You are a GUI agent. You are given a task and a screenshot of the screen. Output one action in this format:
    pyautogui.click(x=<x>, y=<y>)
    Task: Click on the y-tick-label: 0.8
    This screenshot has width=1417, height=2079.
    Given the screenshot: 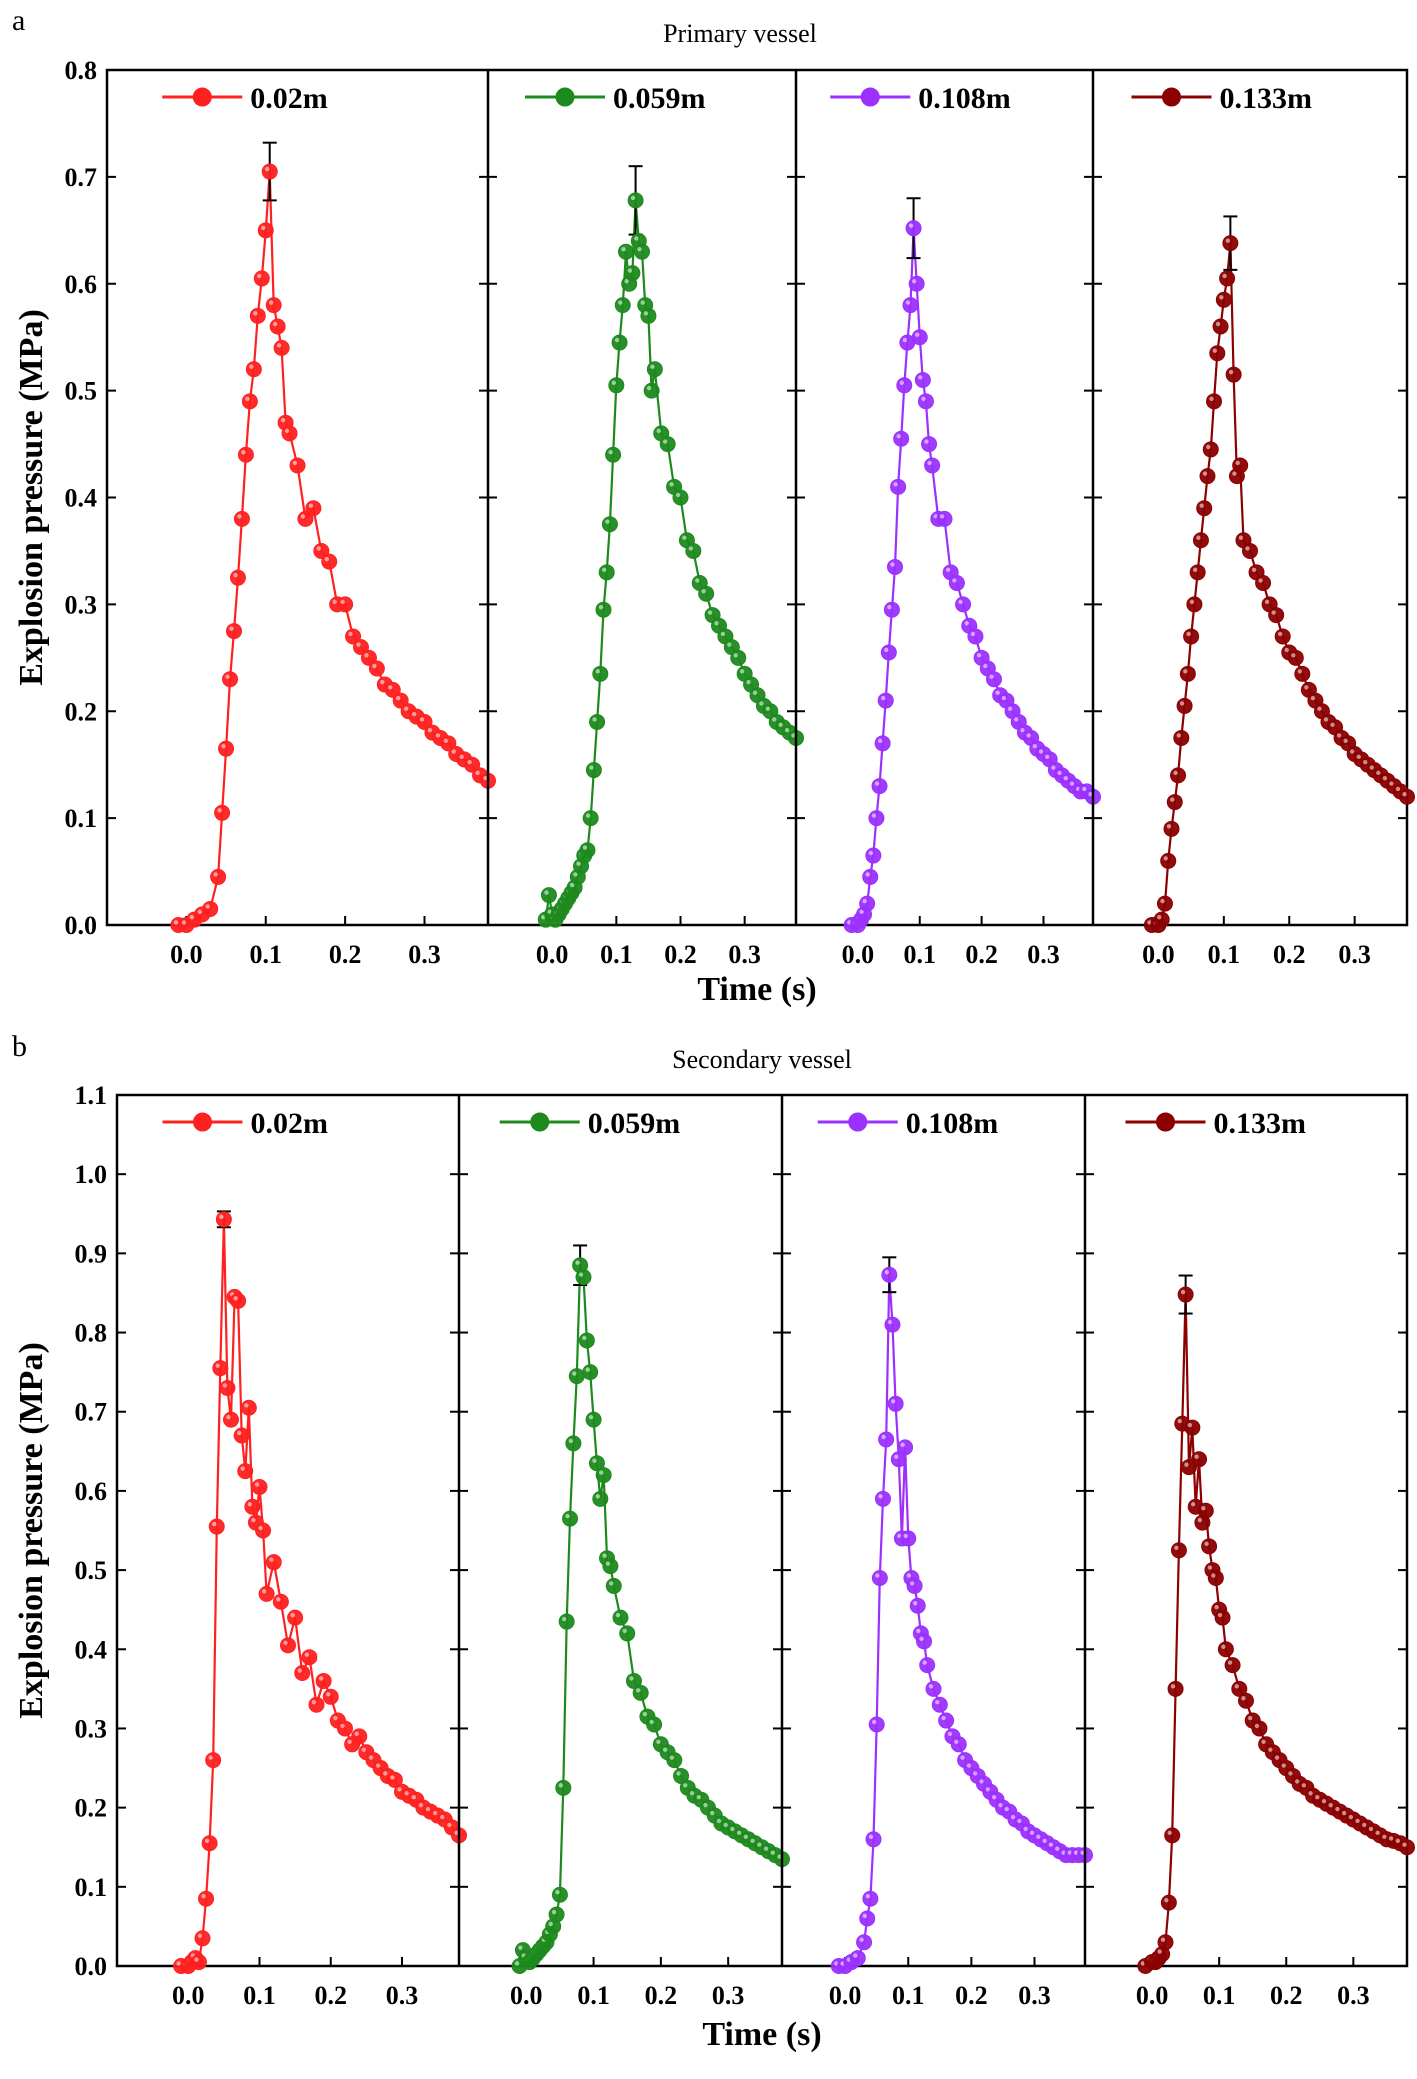 What is the action you would take?
    pyautogui.click(x=91, y=1333)
    